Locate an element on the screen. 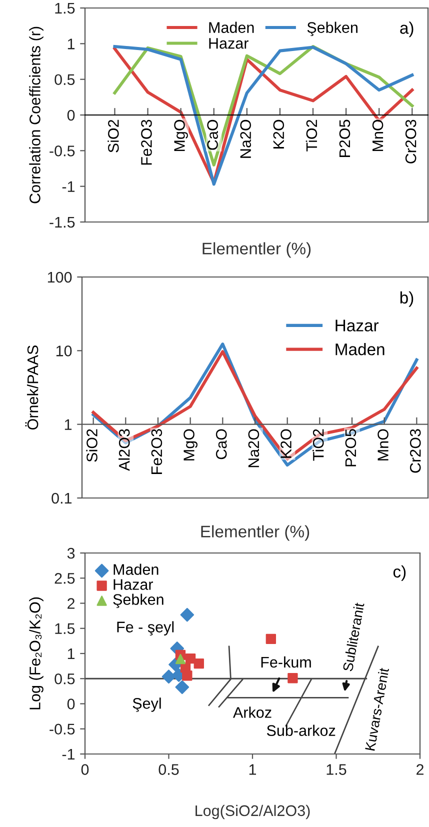  x-tick-label: 1 is located at coordinates (252, 769).